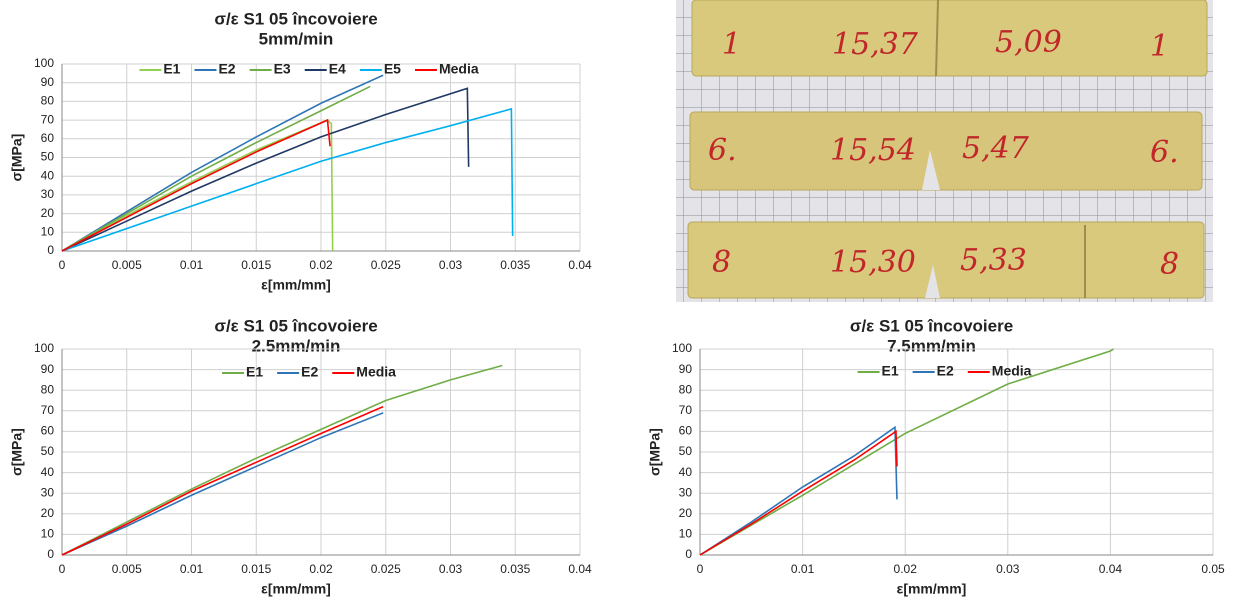  Describe the element at coordinates (937, 38) in the screenshot. I see `crack` at that location.